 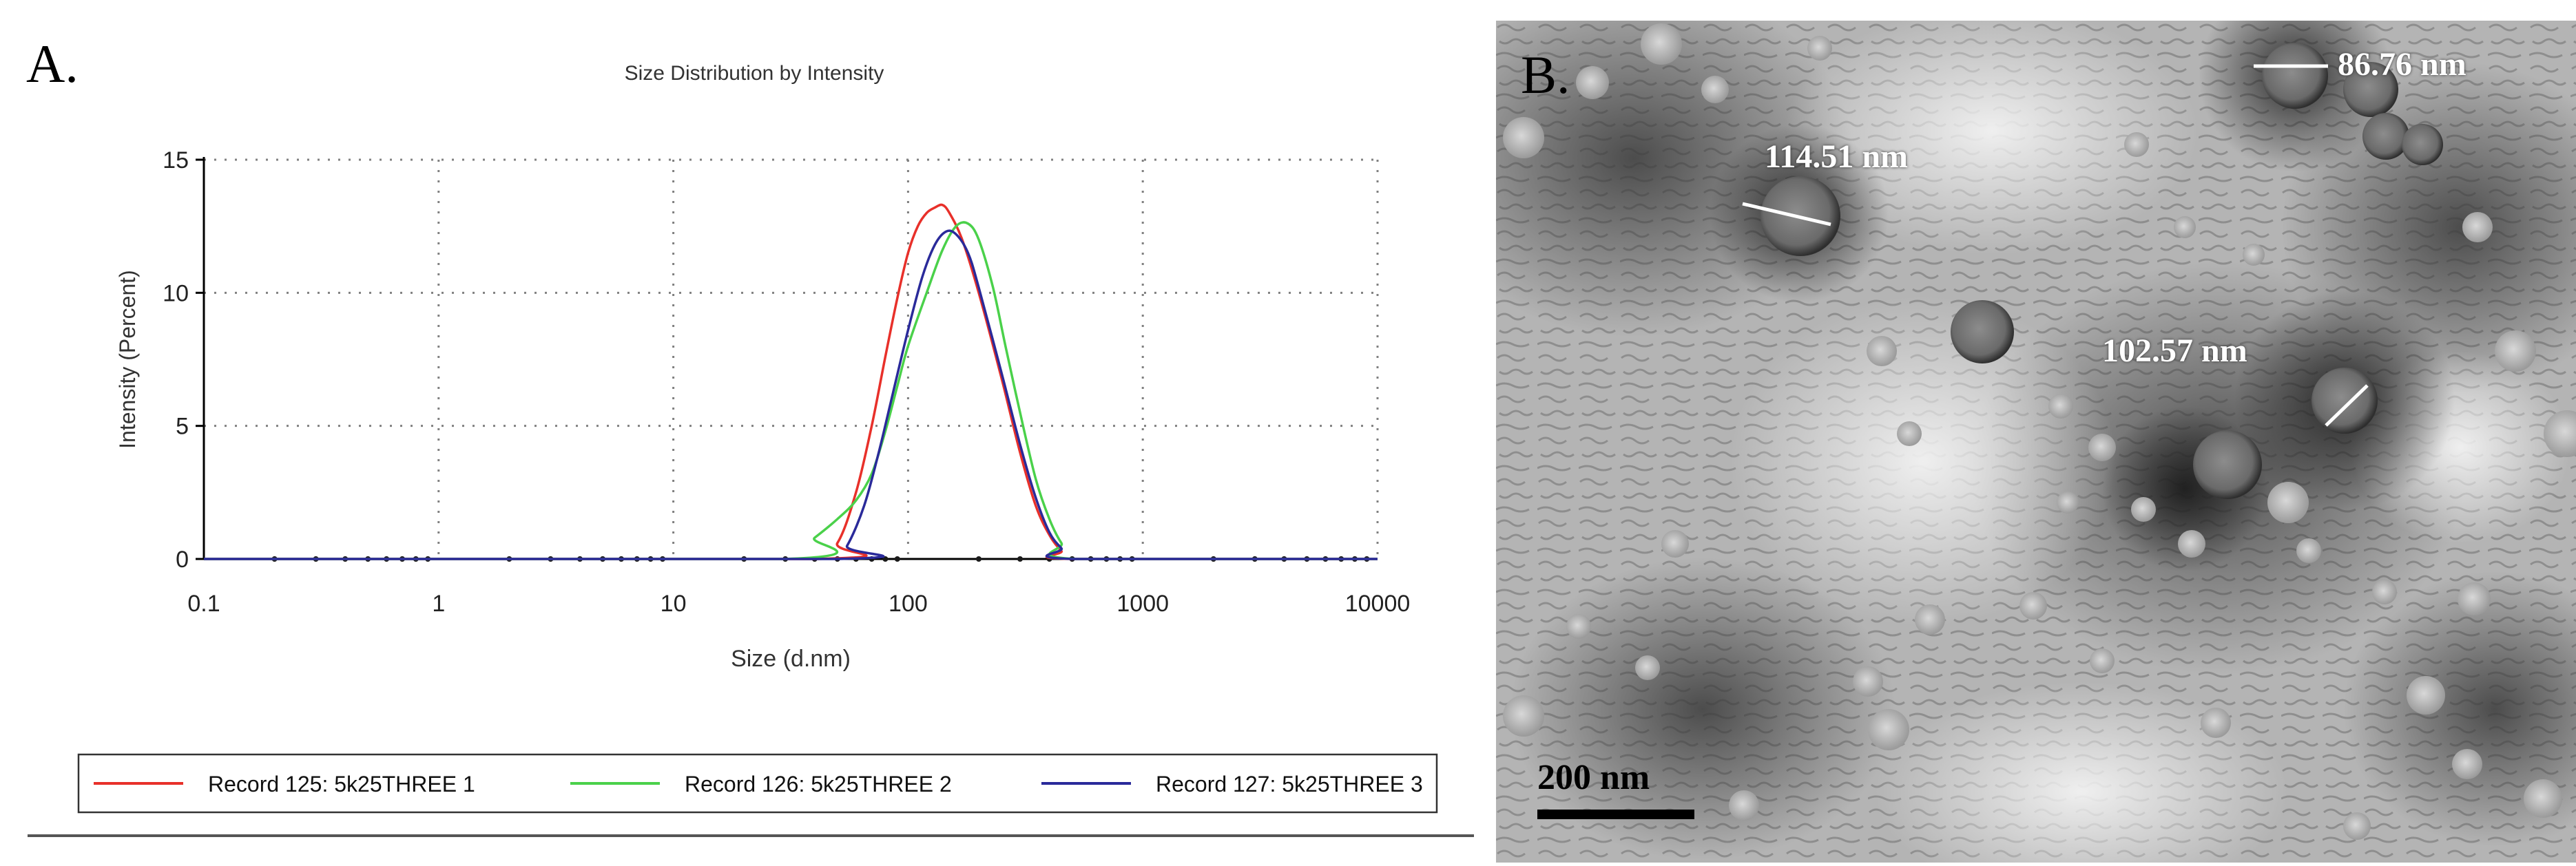 I want to click on measurement-label-86nm: 86.76 nm, so click(x=2402, y=64).